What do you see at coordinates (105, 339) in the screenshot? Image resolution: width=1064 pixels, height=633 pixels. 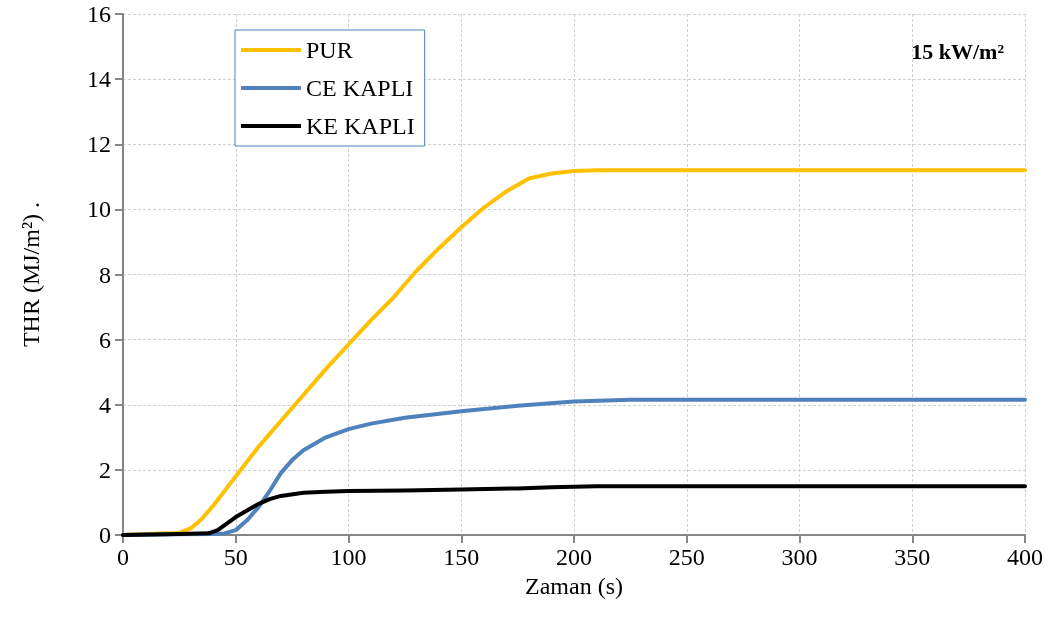 I see `y-tick-label: 6` at bounding box center [105, 339].